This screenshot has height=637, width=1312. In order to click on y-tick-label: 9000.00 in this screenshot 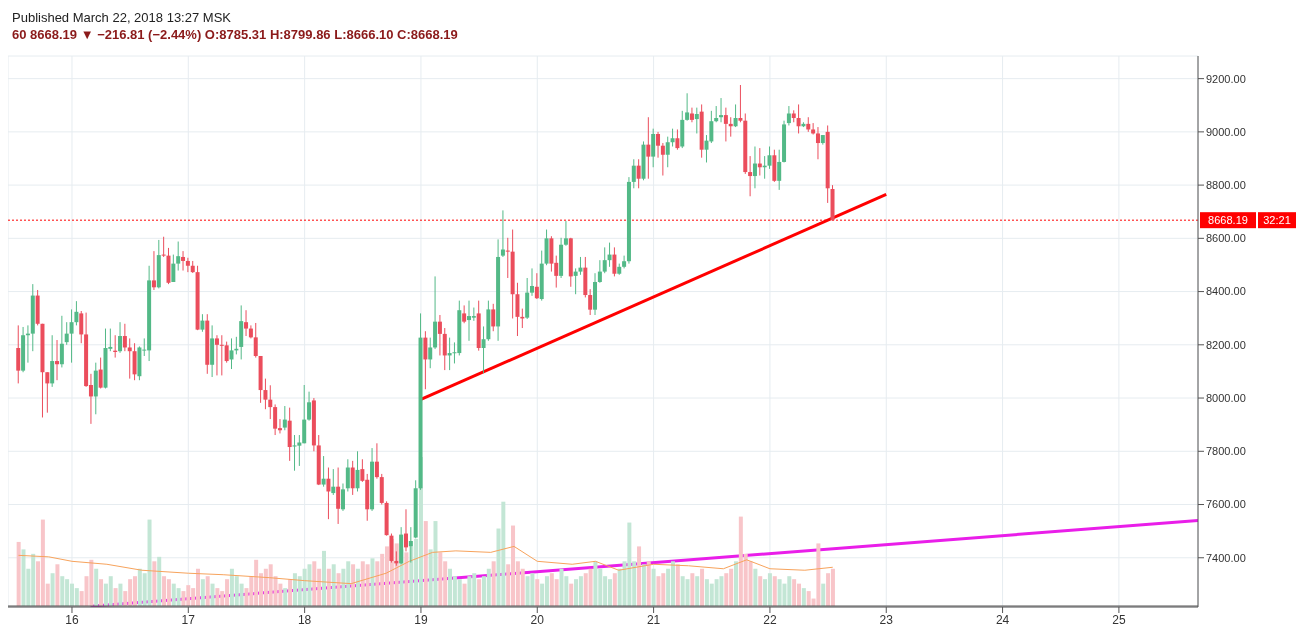, I will do `click(1226, 131)`.